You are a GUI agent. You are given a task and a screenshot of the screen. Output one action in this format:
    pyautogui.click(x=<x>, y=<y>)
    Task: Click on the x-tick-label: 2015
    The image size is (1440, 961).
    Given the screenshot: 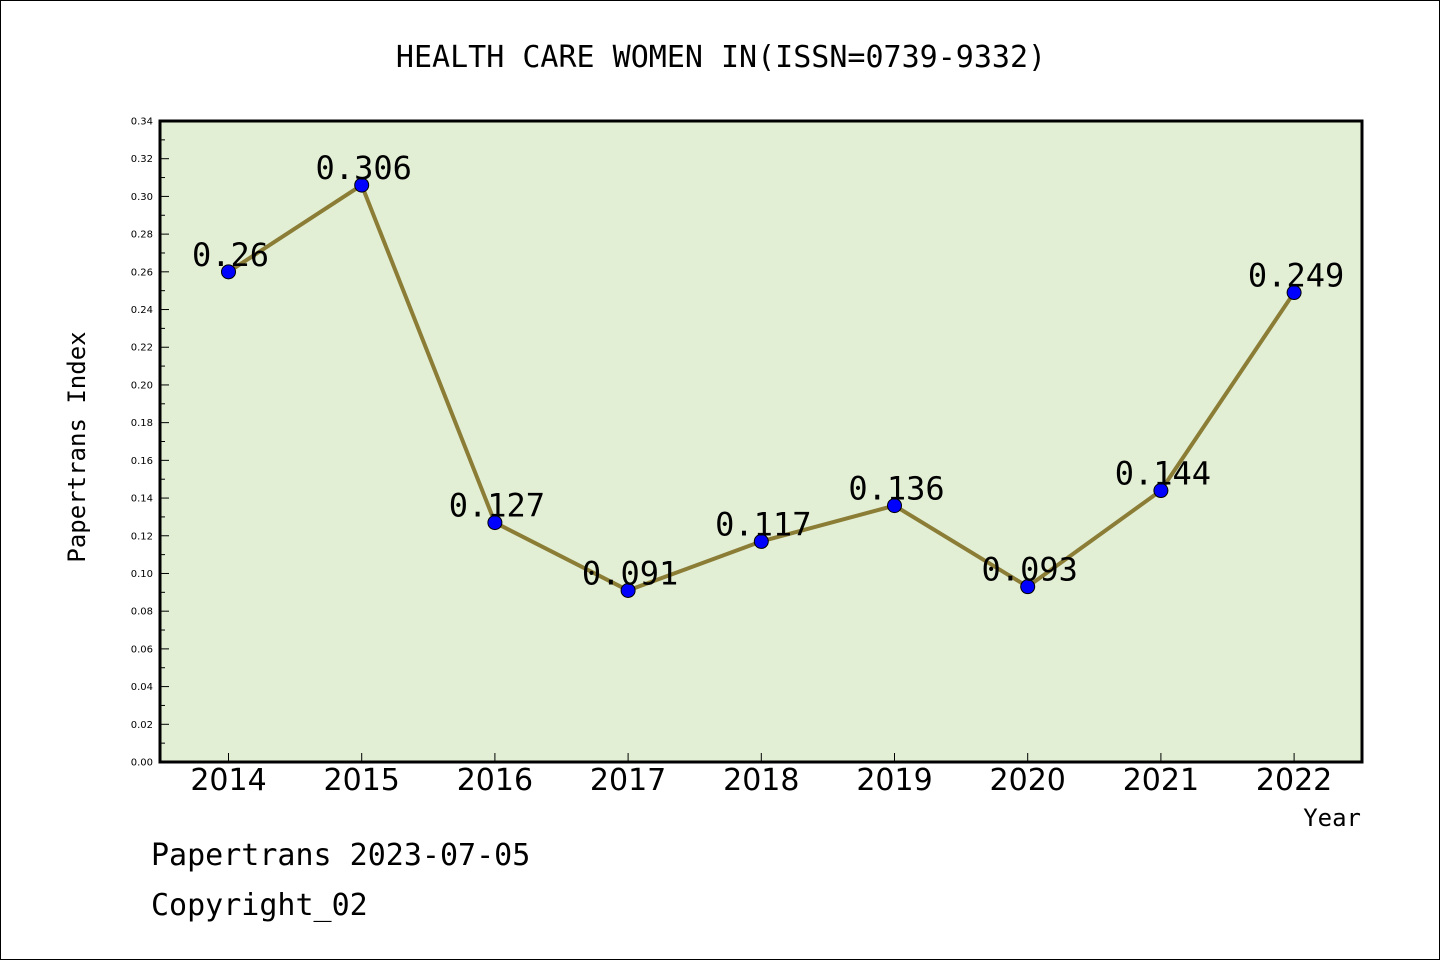 What is the action you would take?
    pyautogui.click(x=362, y=780)
    